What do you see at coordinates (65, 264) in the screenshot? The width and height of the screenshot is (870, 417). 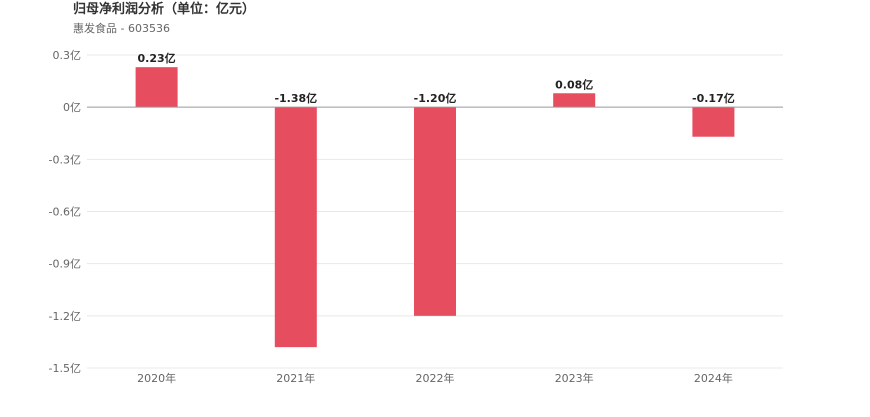 I see `y-tick-label: -0.9亿` at bounding box center [65, 264].